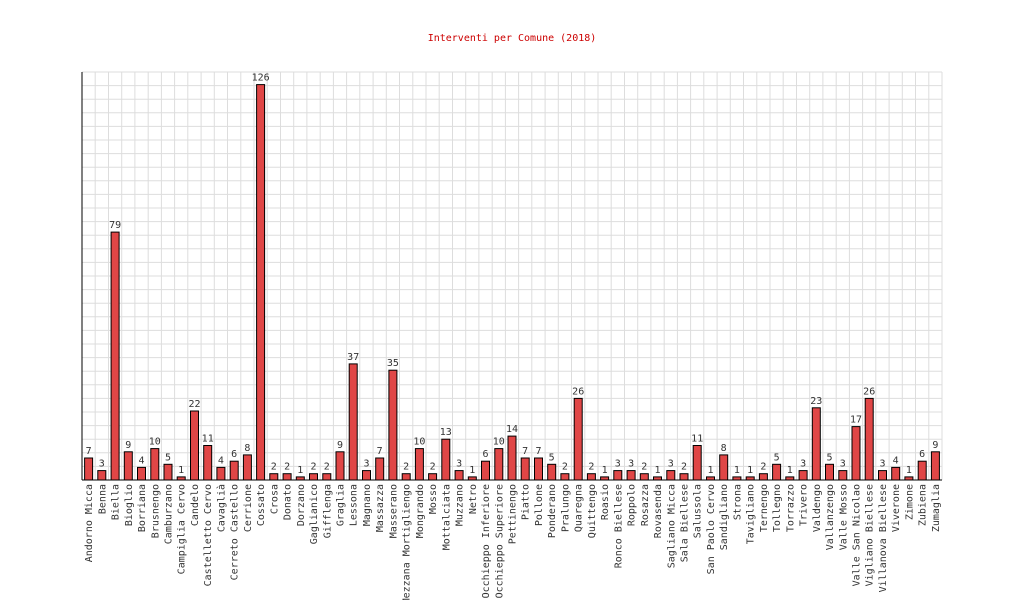 The image size is (1024, 600). I want to click on data-label: 126, so click(261, 78).